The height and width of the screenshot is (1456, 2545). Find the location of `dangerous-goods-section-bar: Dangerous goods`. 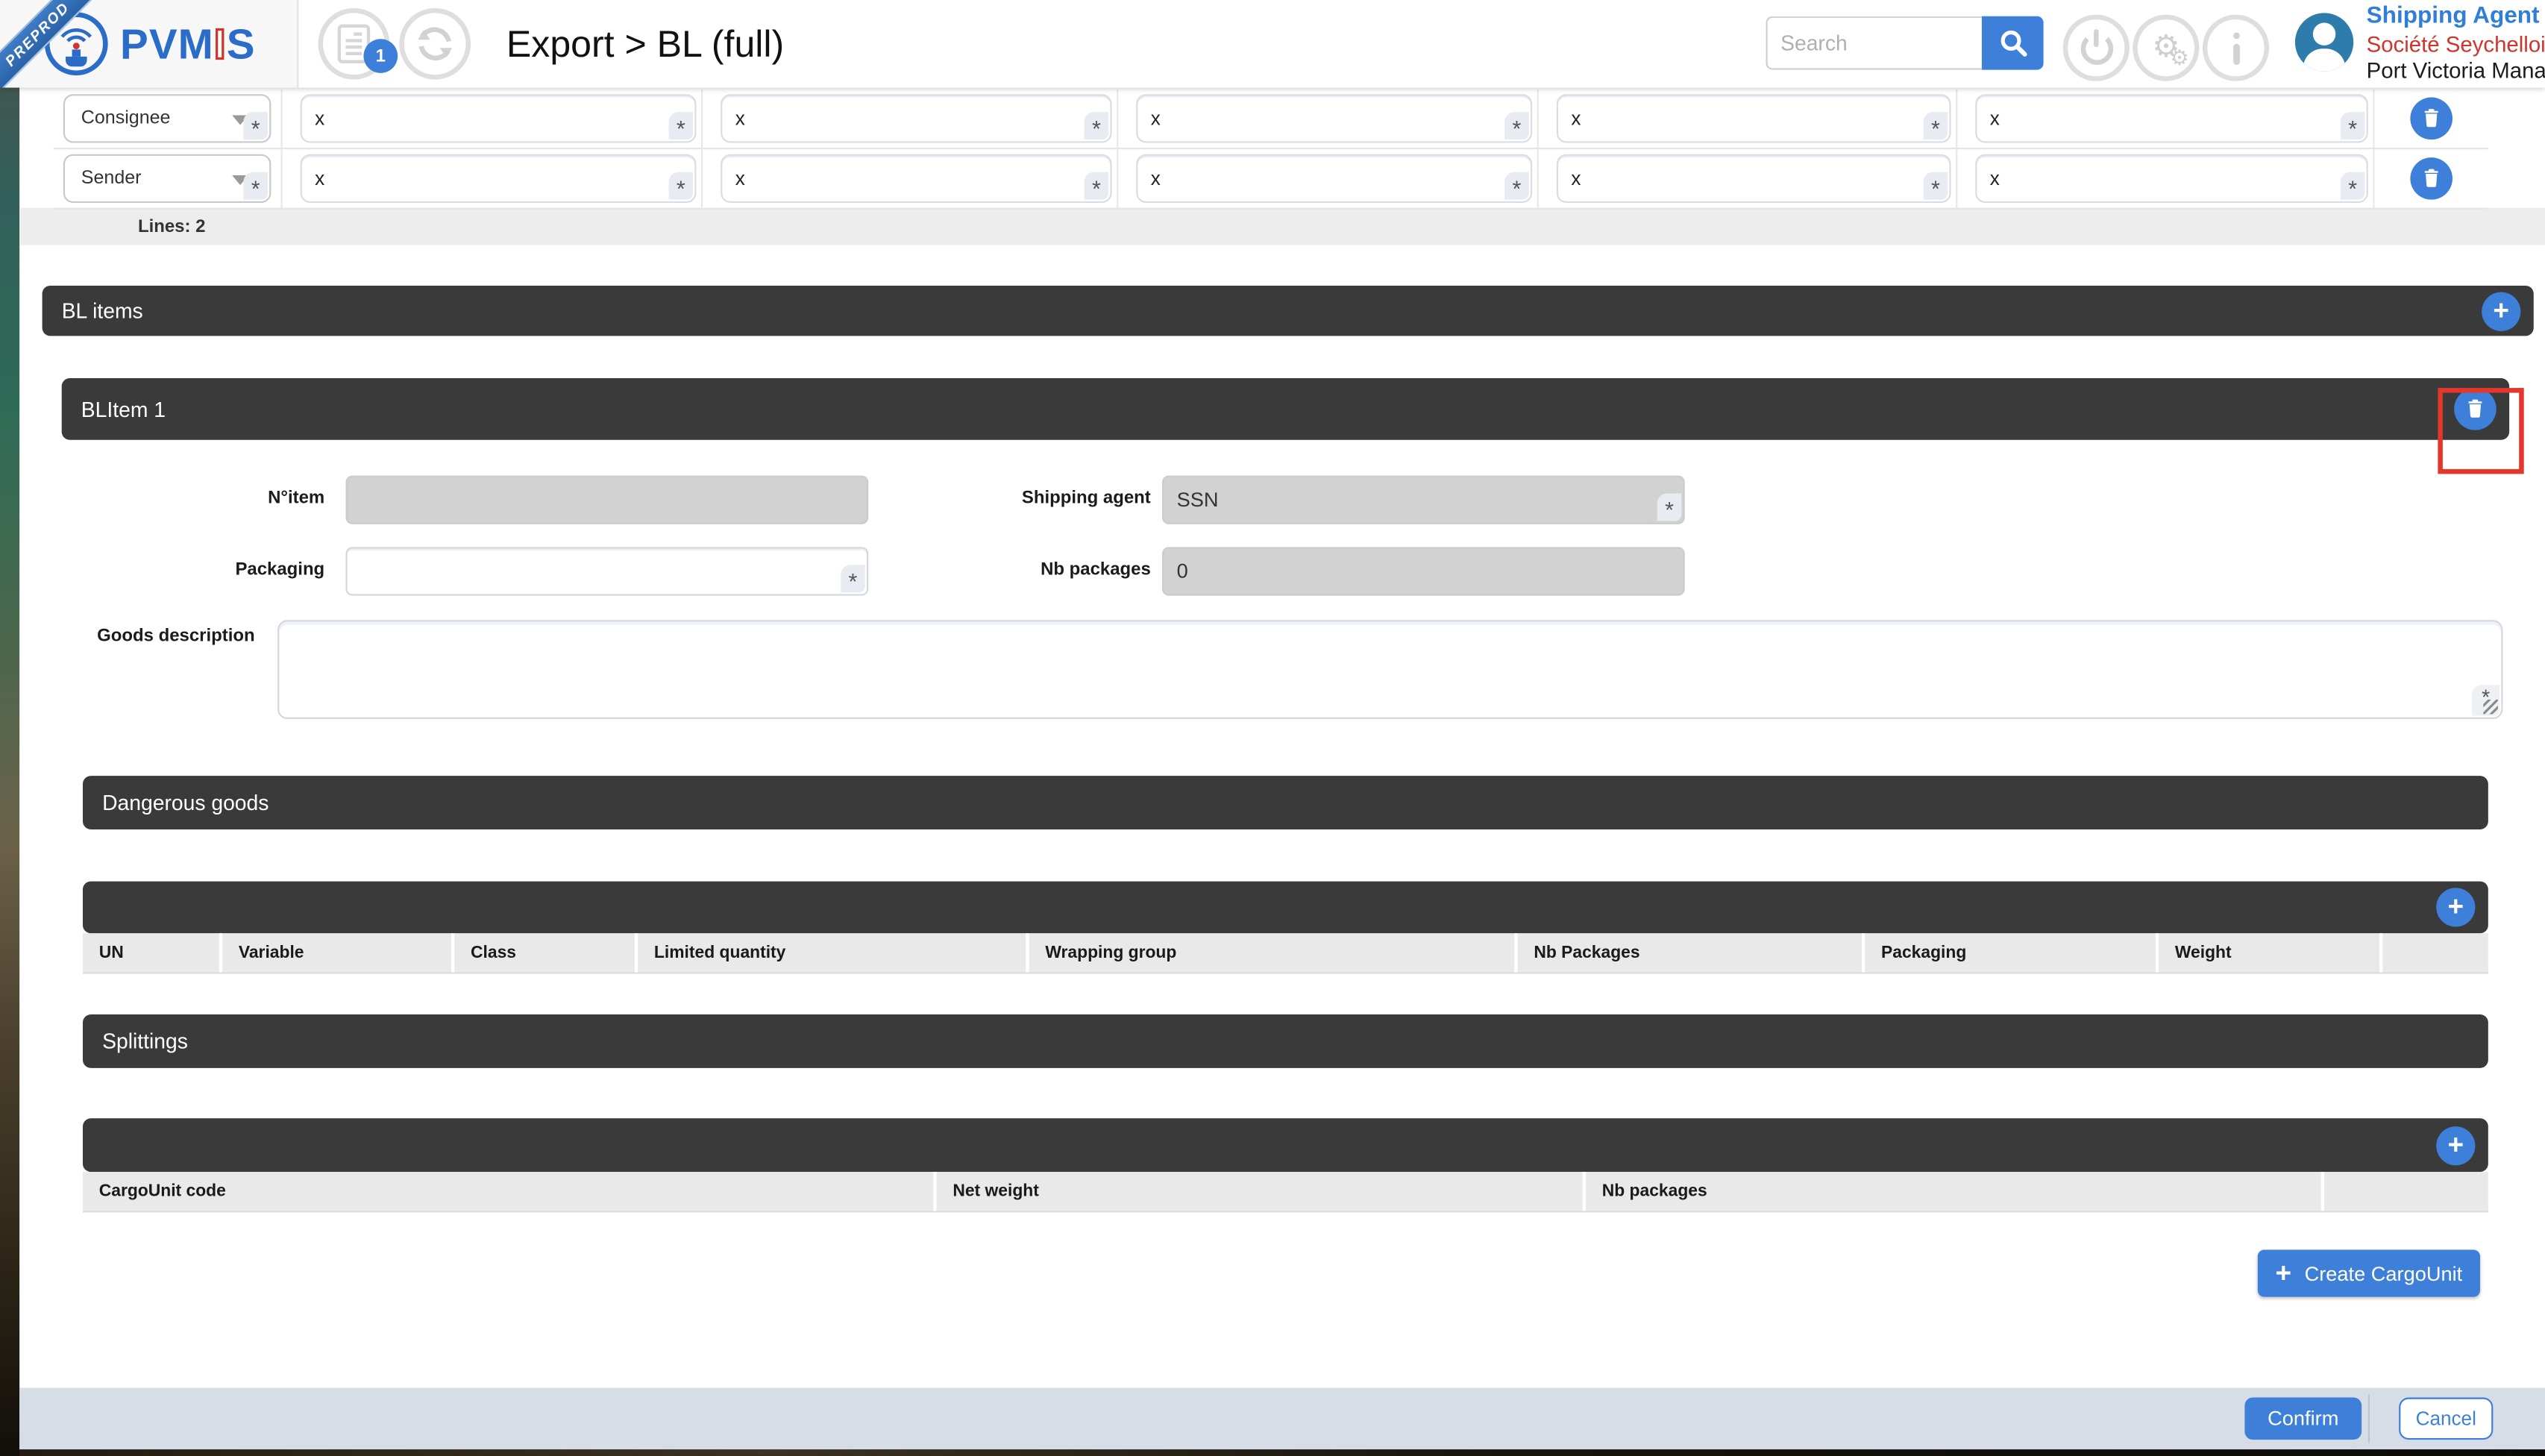

dangerous-goods-section-bar: Dangerous goods is located at coordinates (1285, 805).